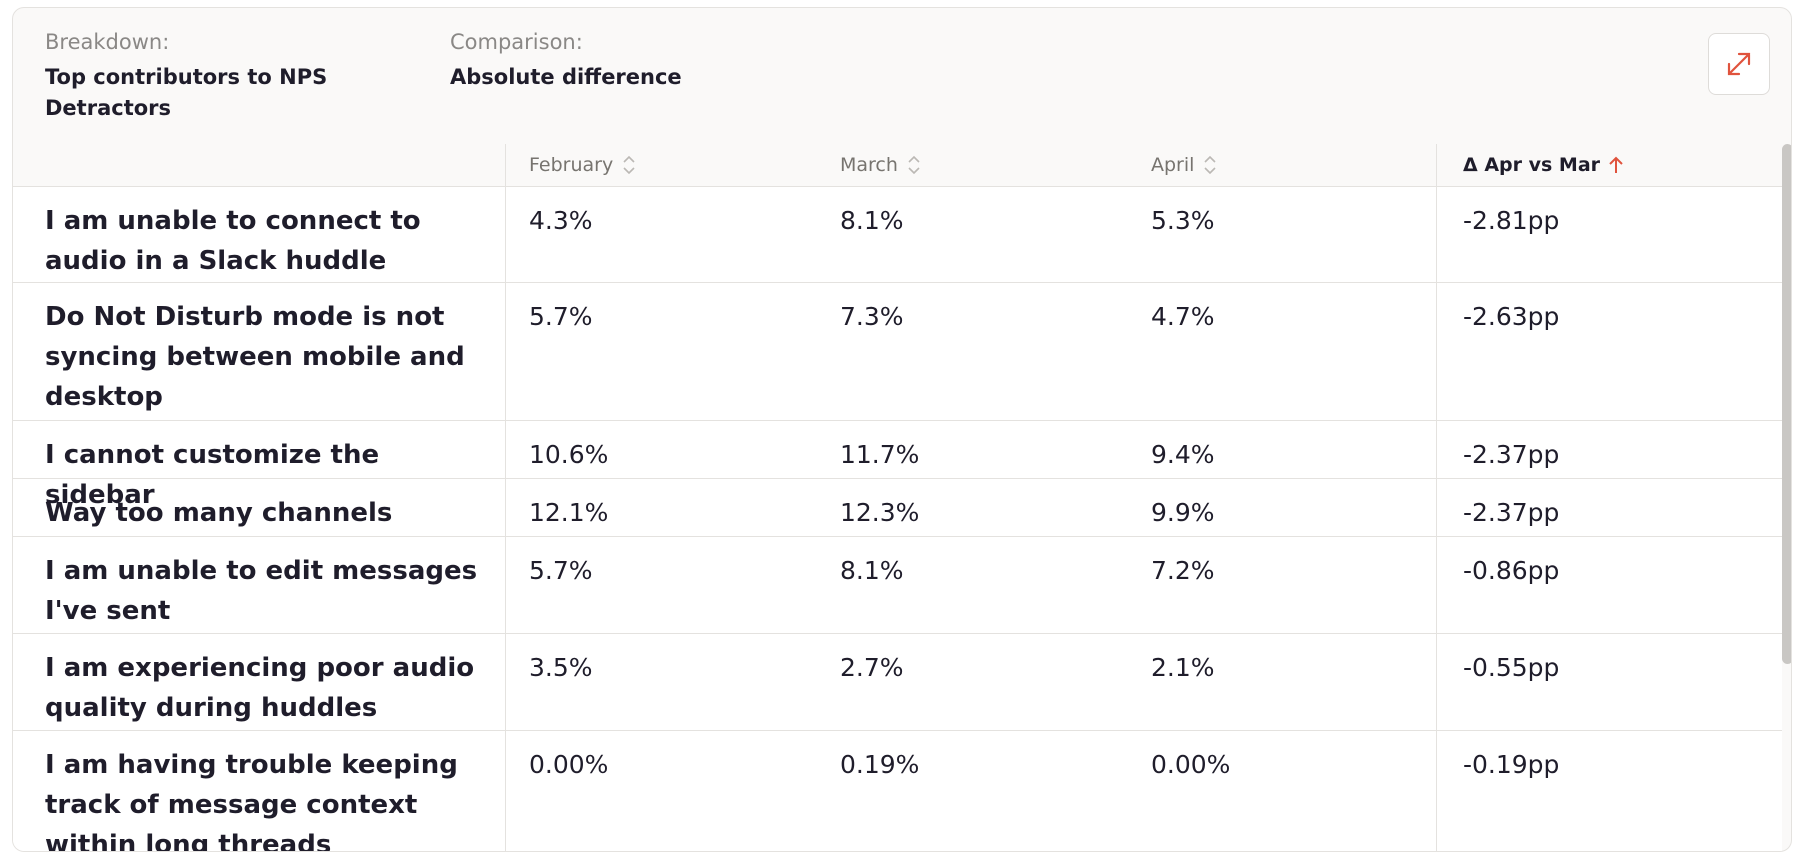  Describe the element at coordinates (972, 165) in the screenshot. I see `column-header: March` at that location.